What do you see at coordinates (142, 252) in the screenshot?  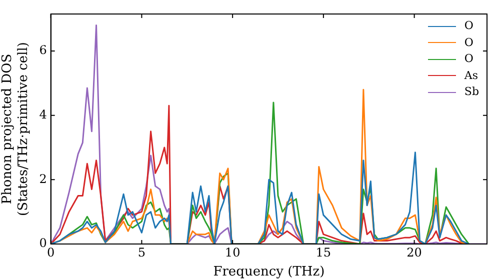 I see `x-tick-label: 5` at bounding box center [142, 252].